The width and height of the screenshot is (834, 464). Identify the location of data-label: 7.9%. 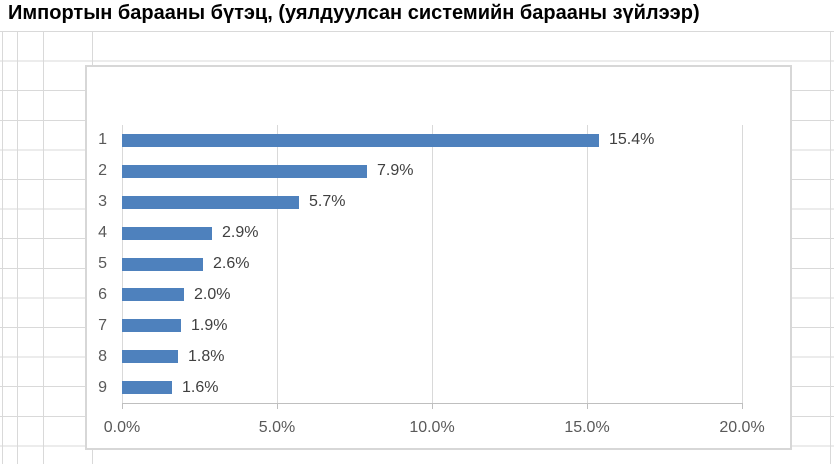
(395, 170).